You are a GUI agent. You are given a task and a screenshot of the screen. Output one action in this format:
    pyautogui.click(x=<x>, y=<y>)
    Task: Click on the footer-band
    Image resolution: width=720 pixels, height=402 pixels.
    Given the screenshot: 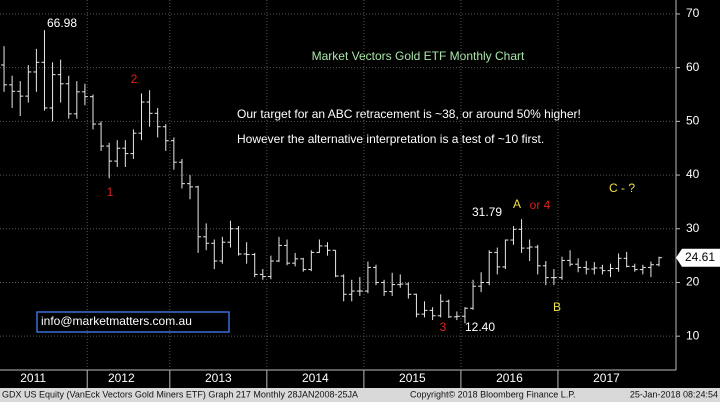 What is the action you would take?
    pyautogui.click(x=360, y=395)
    